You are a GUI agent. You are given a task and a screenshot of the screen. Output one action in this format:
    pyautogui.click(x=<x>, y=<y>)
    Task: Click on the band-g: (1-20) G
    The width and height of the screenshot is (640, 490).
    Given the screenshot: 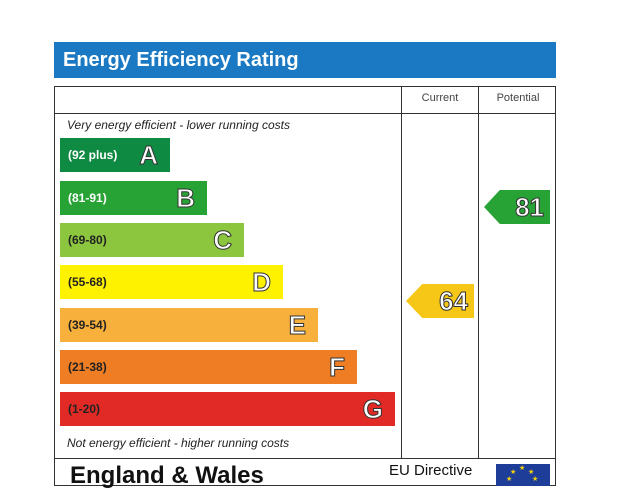 What is the action you would take?
    pyautogui.click(x=227, y=409)
    